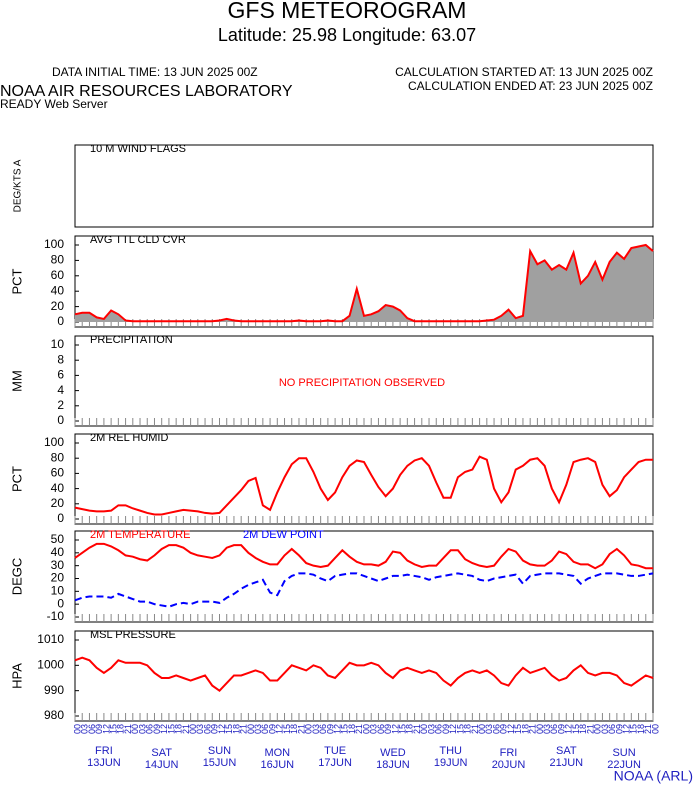 The width and height of the screenshot is (694, 788). I want to click on date-label: 22JUN, so click(624, 765).